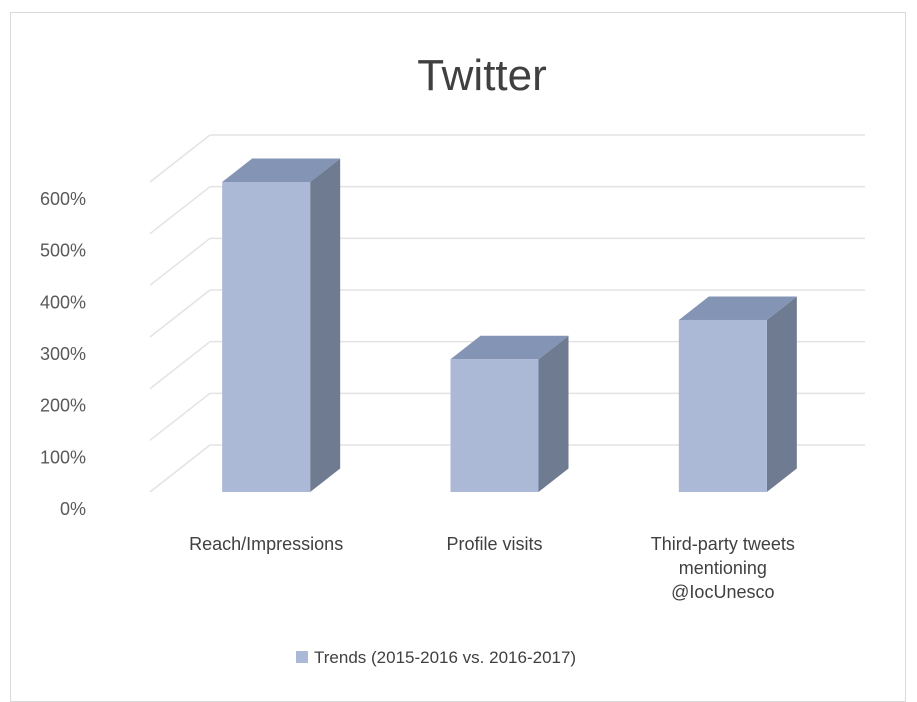 Image resolution: width=917 pixels, height=702 pixels. Describe the element at coordinates (63, 406) in the screenshot. I see `y-tick-label: 200%` at that location.